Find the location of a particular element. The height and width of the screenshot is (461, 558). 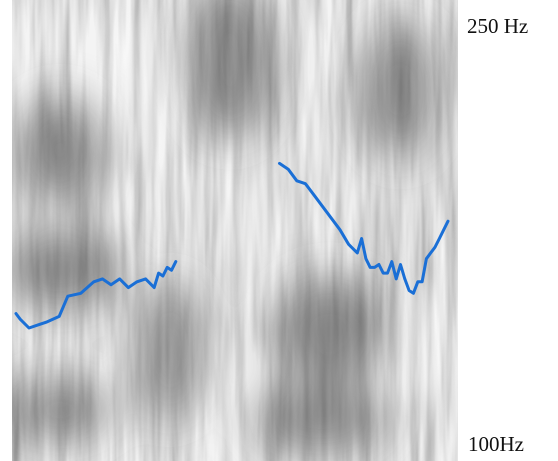

y-tick-label-top: 250 Hz is located at coordinates (497, 26).